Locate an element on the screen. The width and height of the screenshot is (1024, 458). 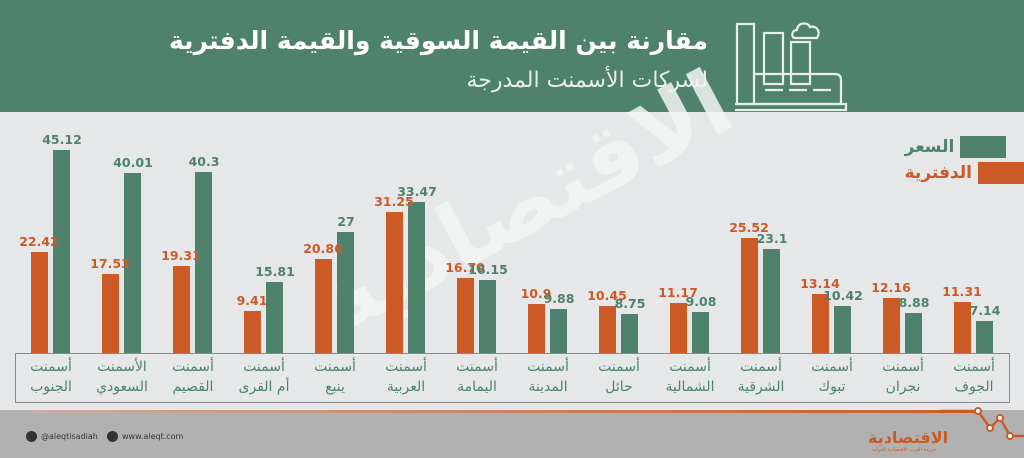
legend-swatch-price is located at coordinates (983, 147).